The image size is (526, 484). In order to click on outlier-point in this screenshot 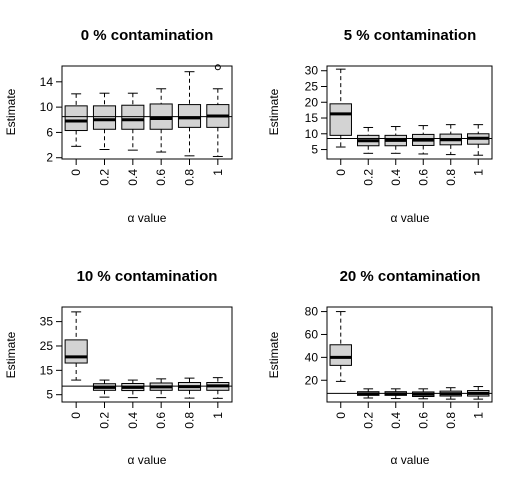, I will do `click(217, 67)`.